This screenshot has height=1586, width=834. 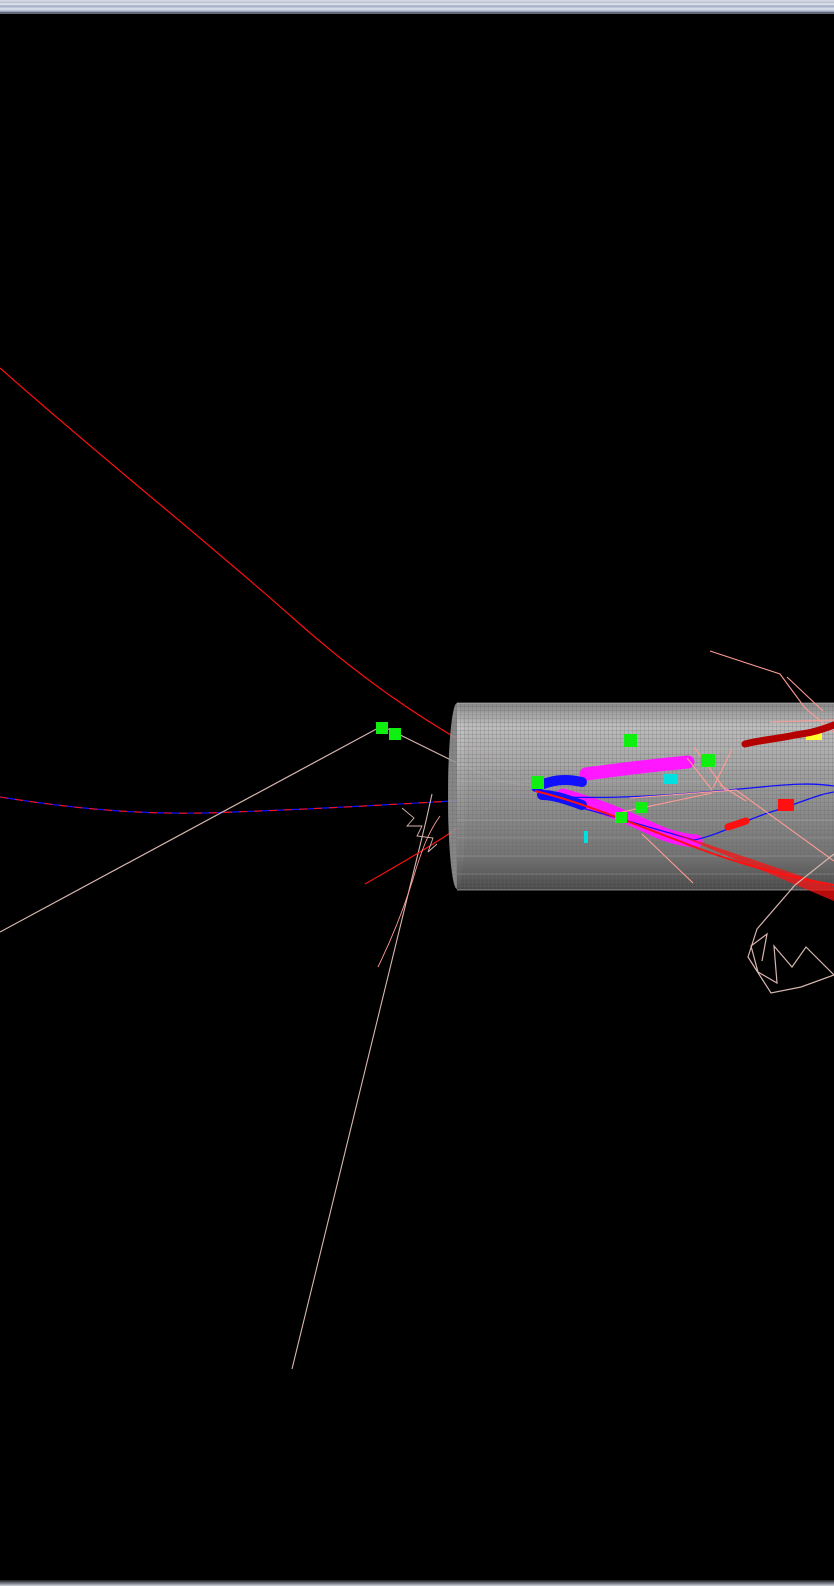 What do you see at coordinates (605, 782) in the screenshot?
I see `hit-markers` at bounding box center [605, 782].